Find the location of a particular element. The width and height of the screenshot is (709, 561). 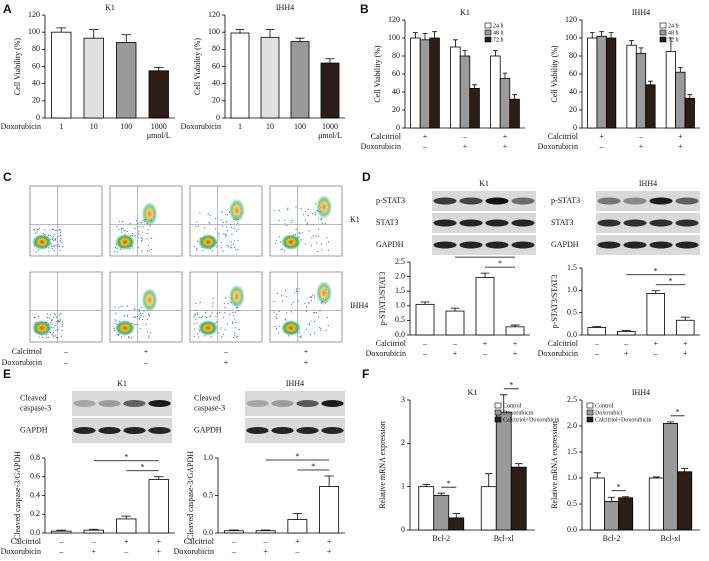

y-tick-label: 120 is located at coordinates (394, 19).